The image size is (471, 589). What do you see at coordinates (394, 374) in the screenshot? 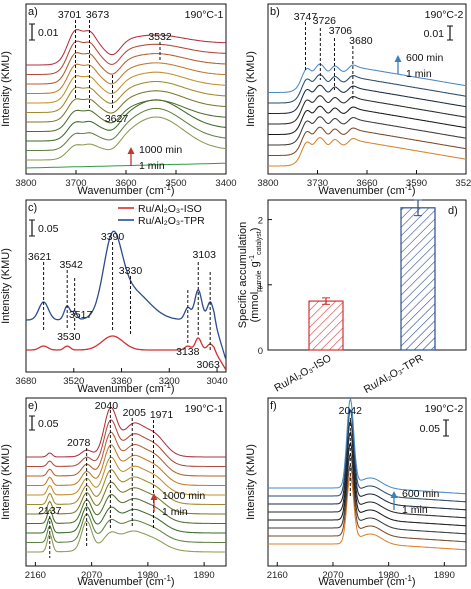
I see `category-label: Ru/Al₂O₃-TPR` at bounding box center [394, 374].